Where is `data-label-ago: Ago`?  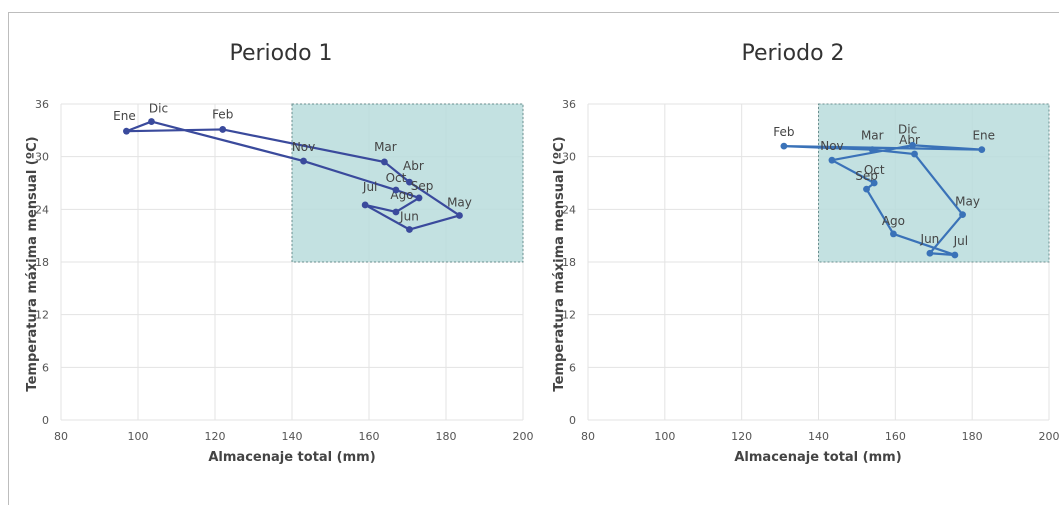
data-label-ago: Ago is located at coordinates (893, 221).